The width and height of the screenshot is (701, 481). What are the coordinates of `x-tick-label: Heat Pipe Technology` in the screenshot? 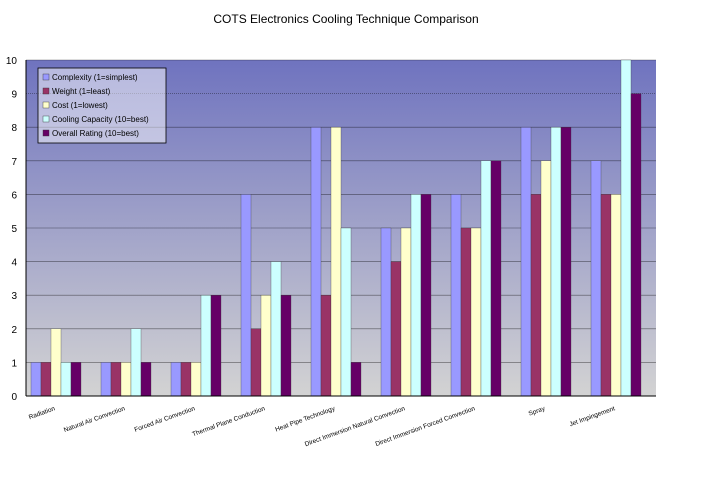 It's located at (305, 419).